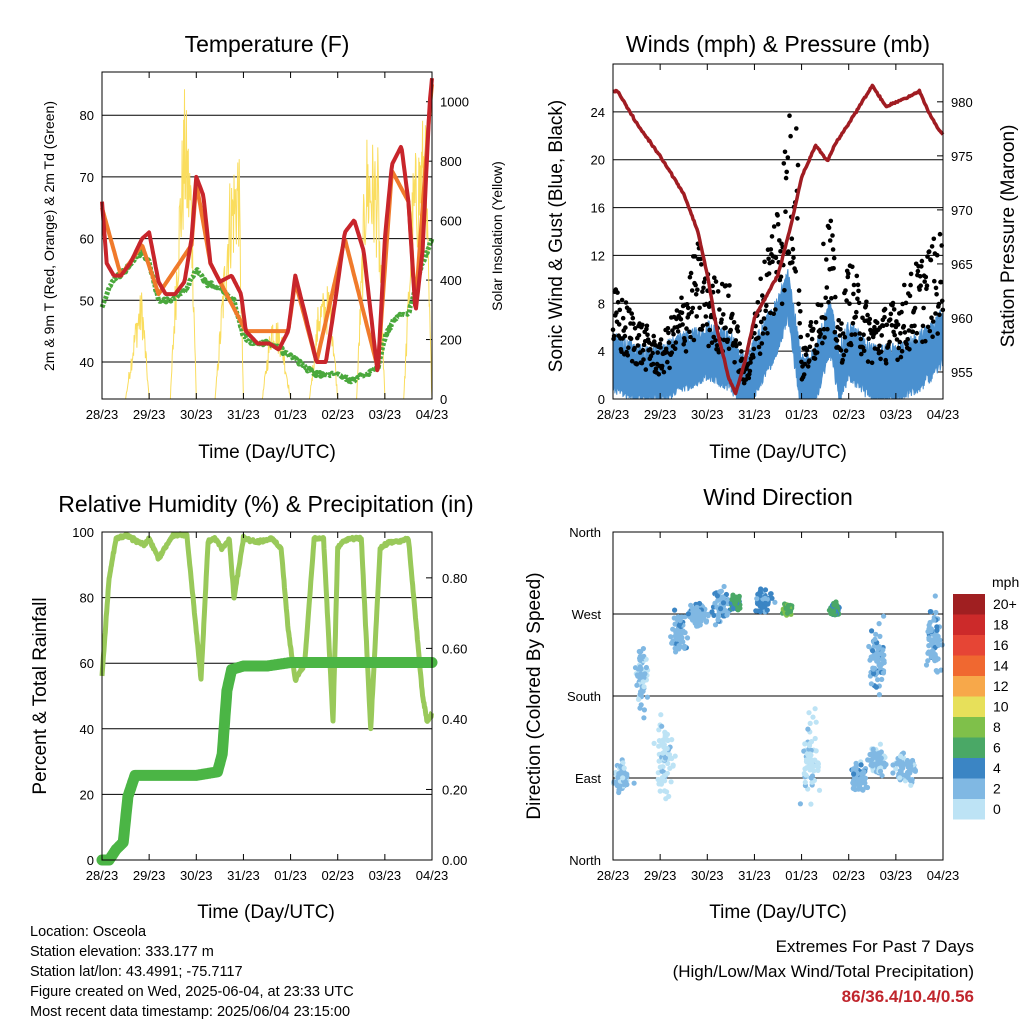 The height and width of the screenshot is (1024, 1024). What do you see at coordinates (962, 156) in the screenshot?
I see `y2-tick-label: 975` at bounding box center [962, 156].